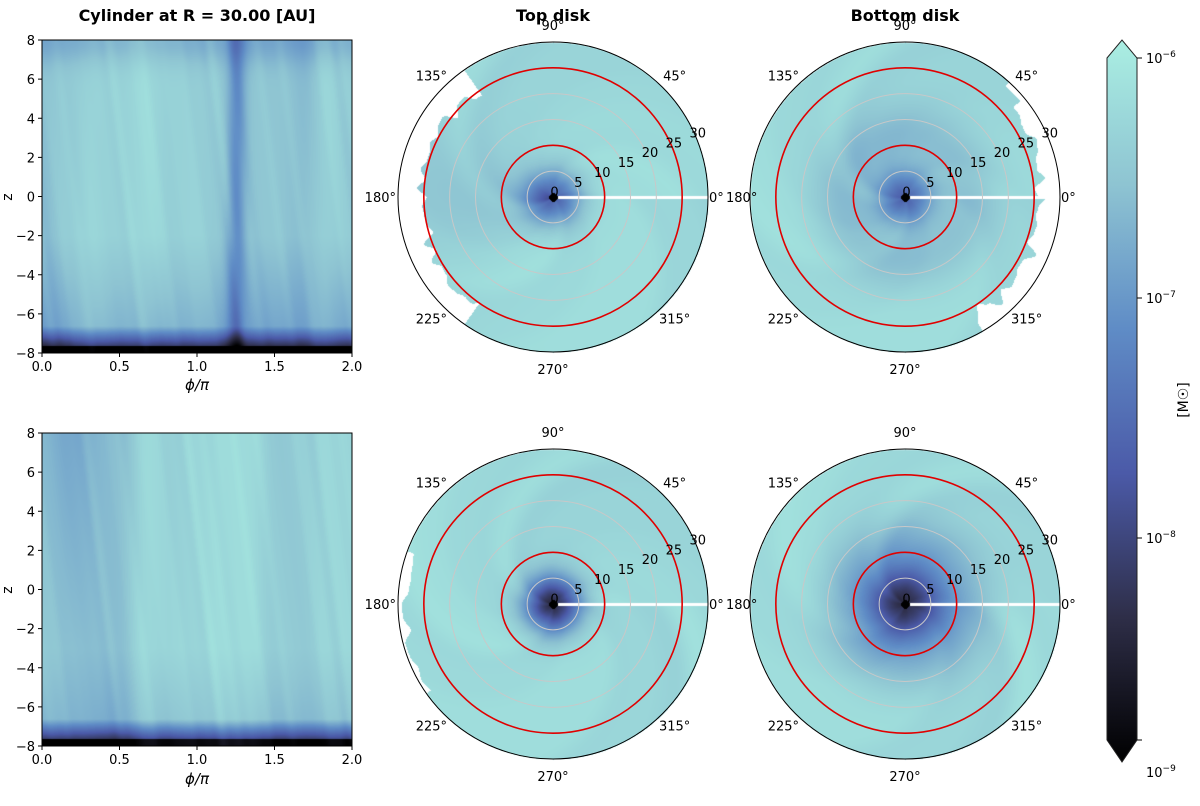 This screenshot has width=1200, height=806. I want to click on y-tick-label: −2, so click(25, 630).